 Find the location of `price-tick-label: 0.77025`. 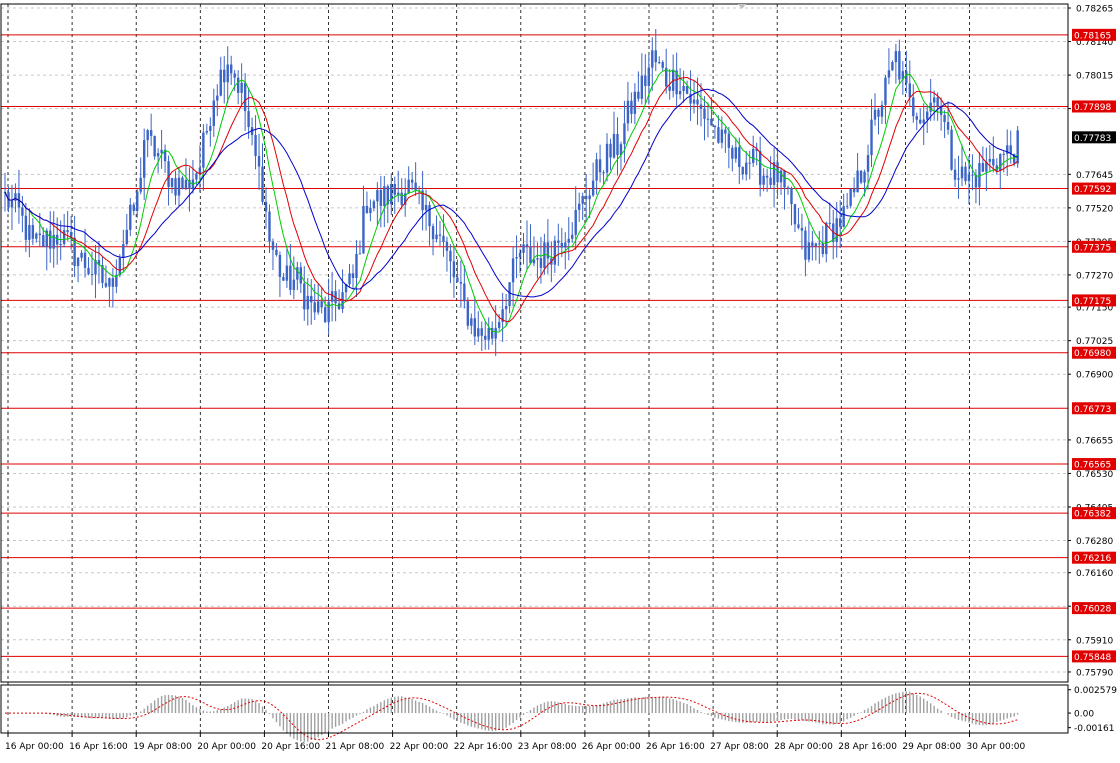

price-tick-label: 0.77025 is located at coordinates (1094, 342).